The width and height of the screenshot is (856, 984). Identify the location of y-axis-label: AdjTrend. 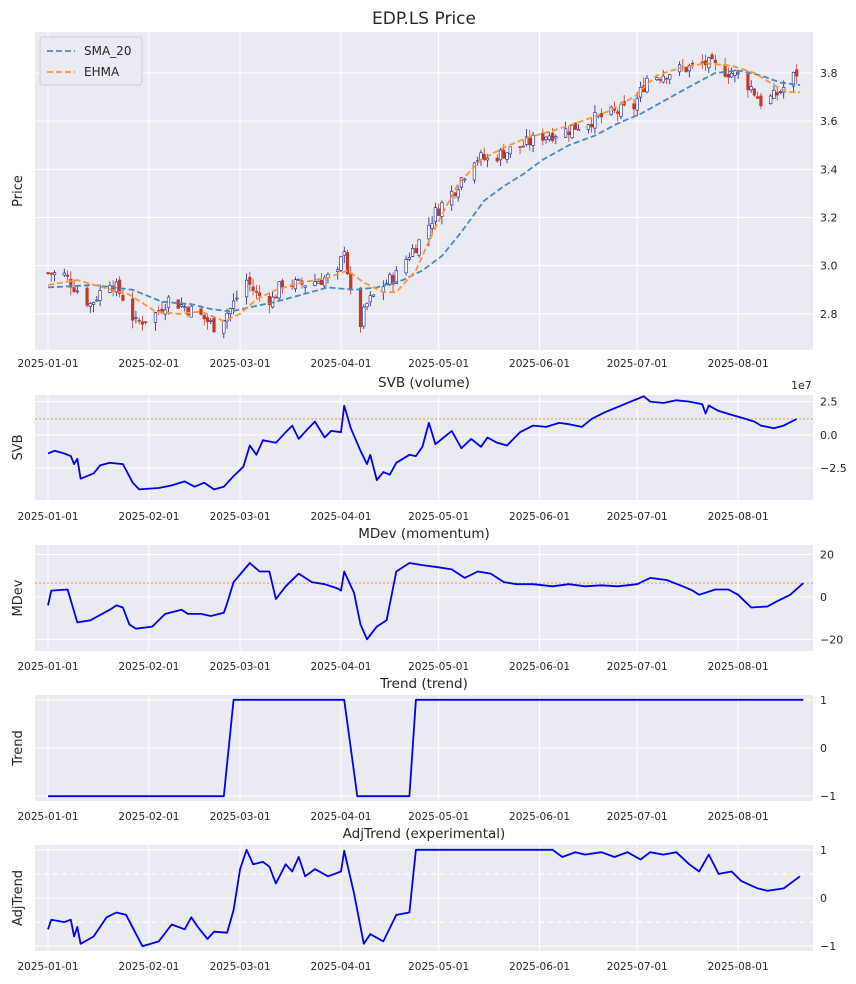
(18, 898).